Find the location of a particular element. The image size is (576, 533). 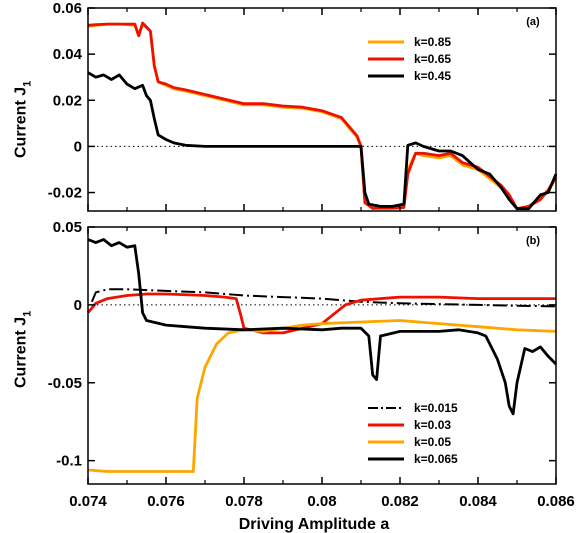

x-tick-label: 0.086 is located at coordinates (556, 501).